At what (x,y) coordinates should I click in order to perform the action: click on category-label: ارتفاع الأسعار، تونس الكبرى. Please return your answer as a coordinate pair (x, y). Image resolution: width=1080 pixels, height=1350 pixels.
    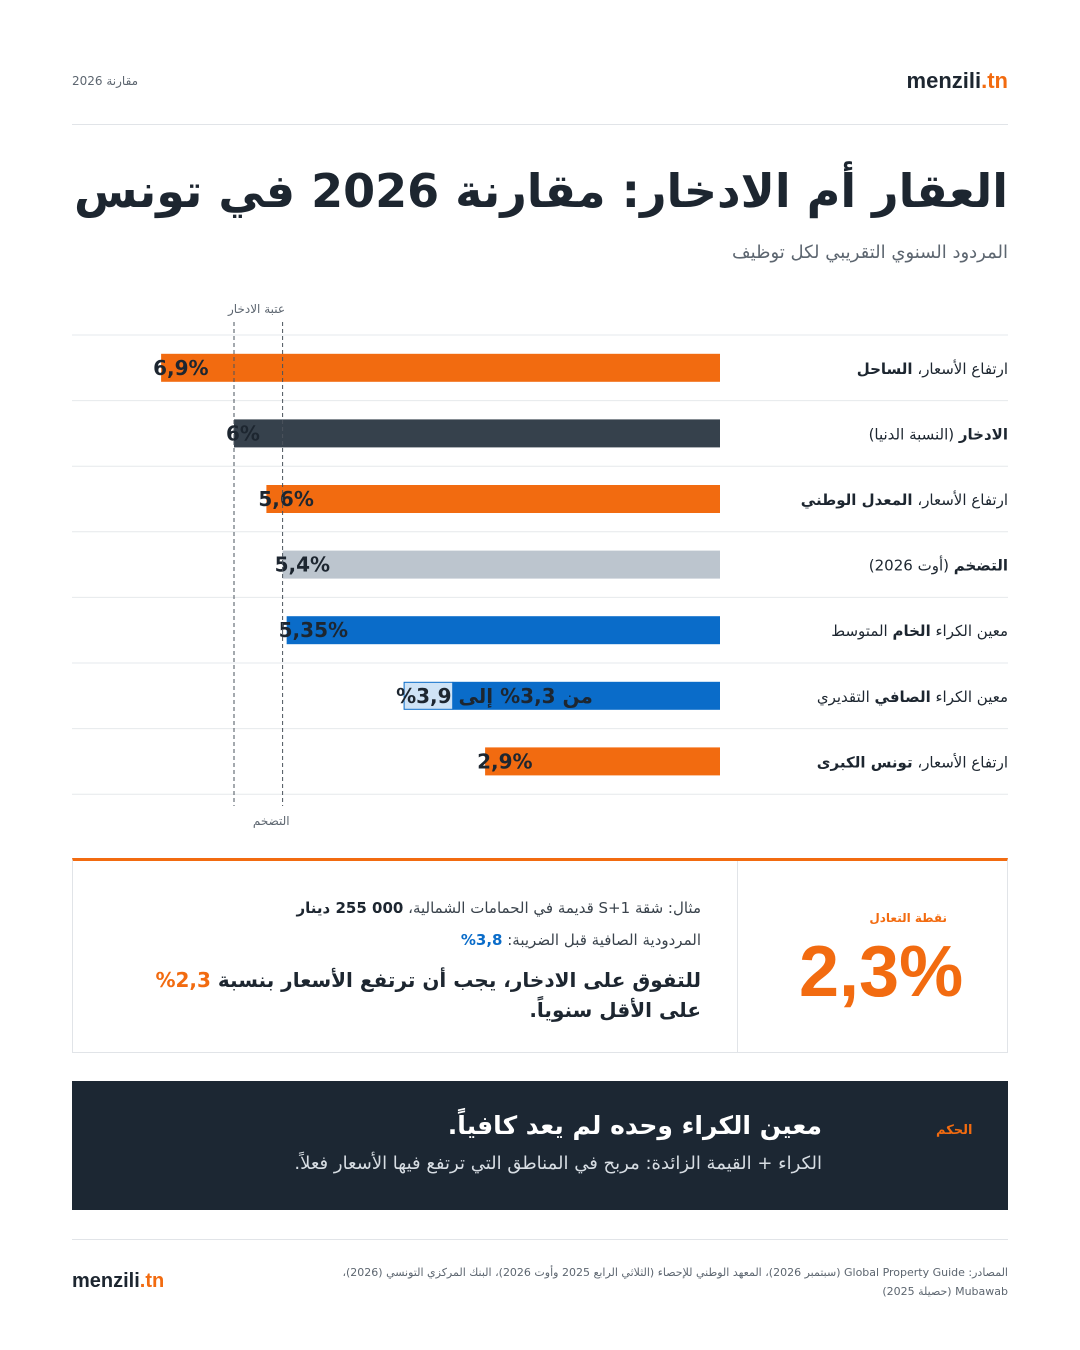
    Looking at the image, I should click on (912, 761).